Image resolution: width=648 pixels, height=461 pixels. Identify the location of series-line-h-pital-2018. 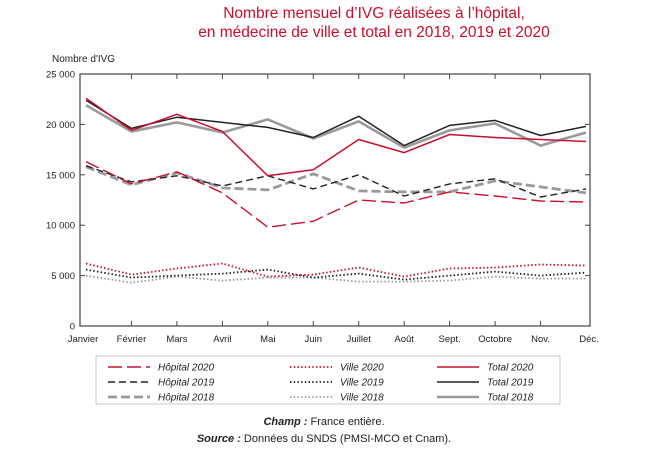
(336, 180).